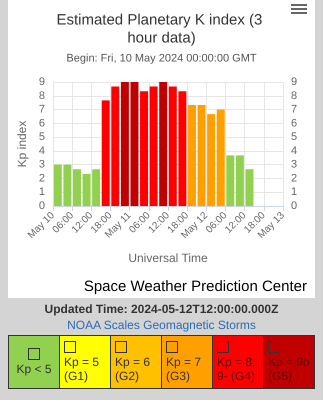 Image resolution: width=323 pixels, height=400 pixels. I want to click on y2-tick-label: 7, so click(294, 110).